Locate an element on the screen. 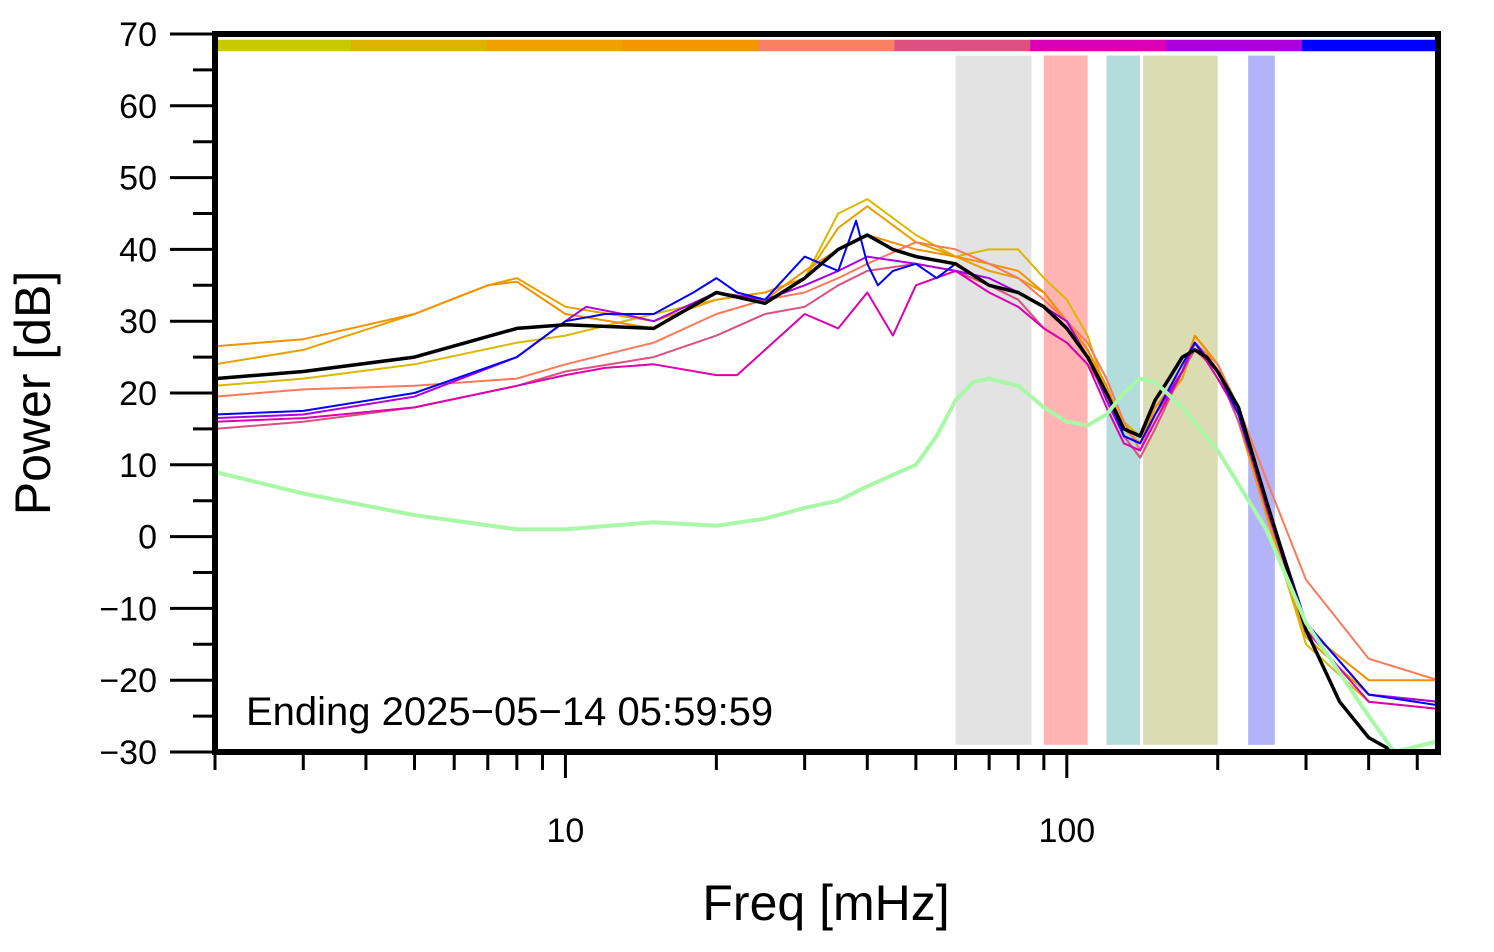 Image resolution: width=1494 pixels, height=952 pixels. y-tick-label: −10 is located at coordinates (128, 609).